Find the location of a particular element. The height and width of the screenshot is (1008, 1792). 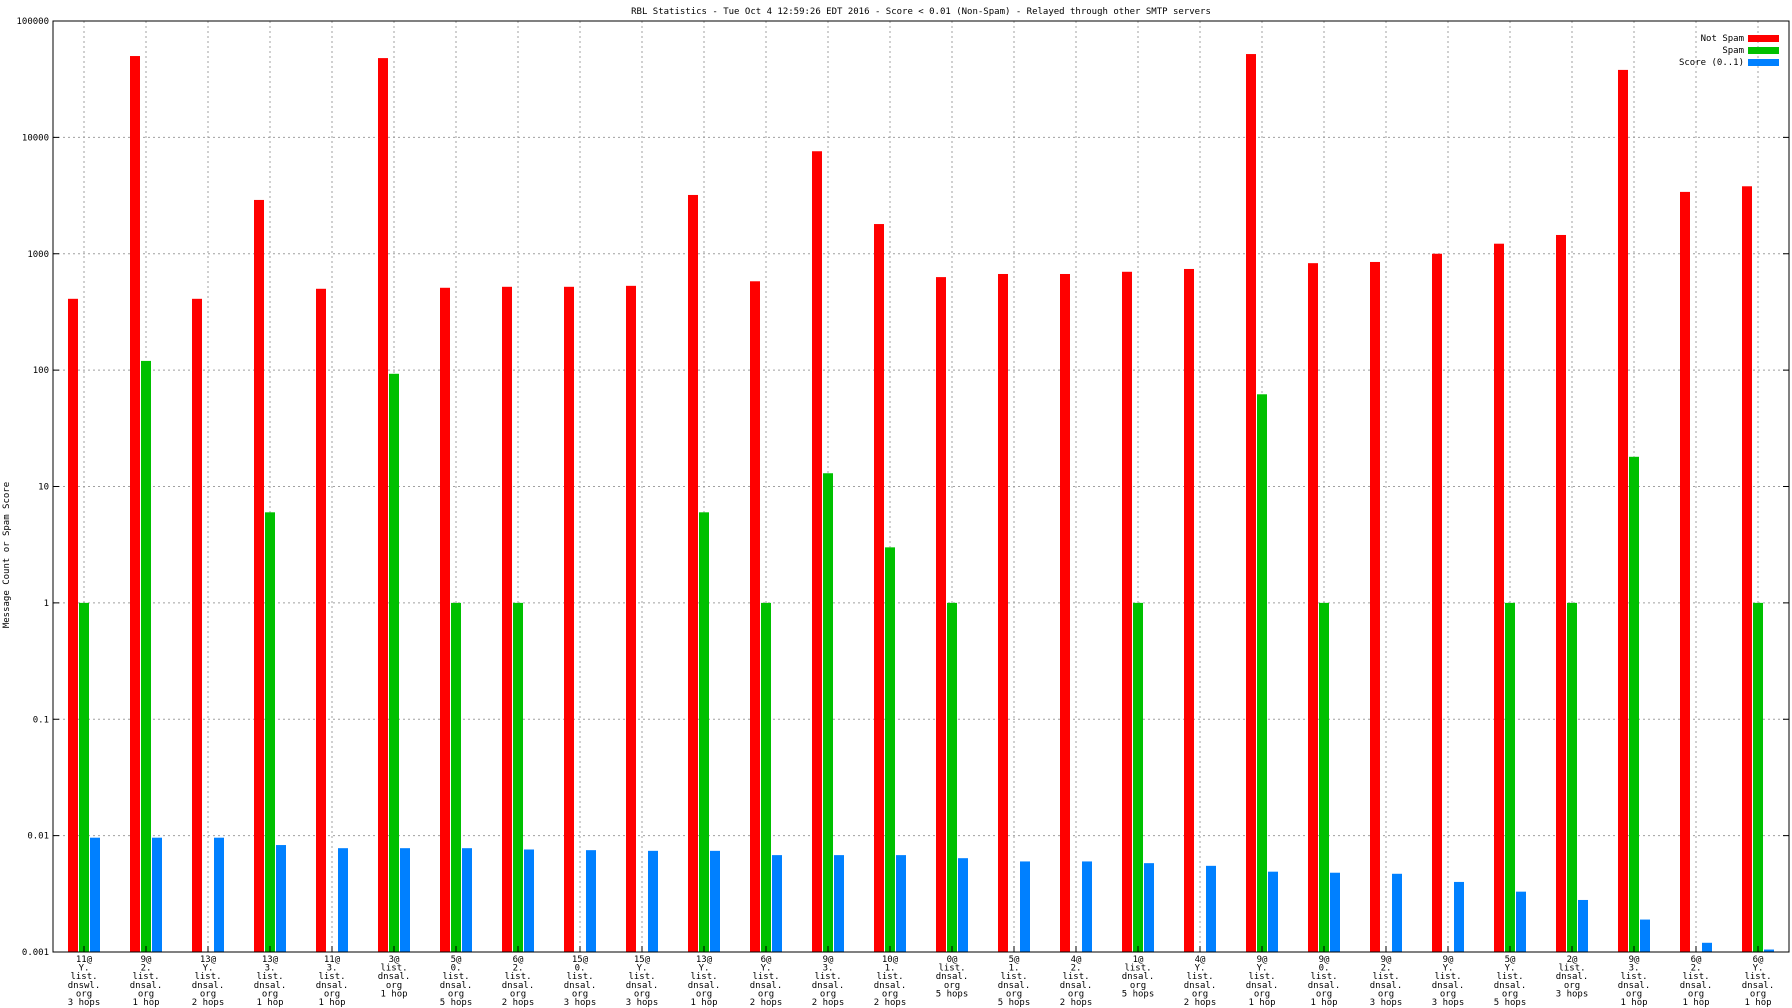

x-tick-label: 0@ list. dnsal. org 5 hops is located at coordinates (952, 977).